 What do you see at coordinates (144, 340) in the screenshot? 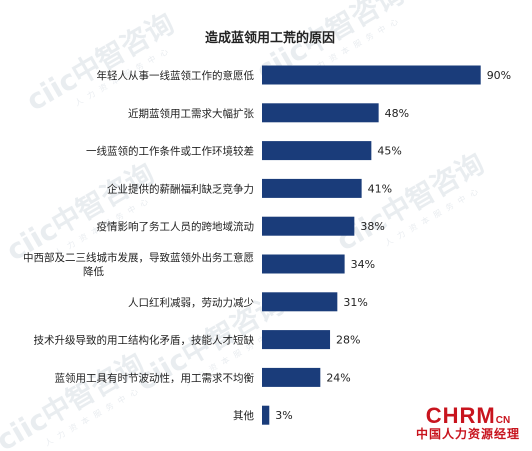
I see `category-label: 技术升级导致的用工结构化矛盾，技能人才短缺` at bounding box center [144, 340].